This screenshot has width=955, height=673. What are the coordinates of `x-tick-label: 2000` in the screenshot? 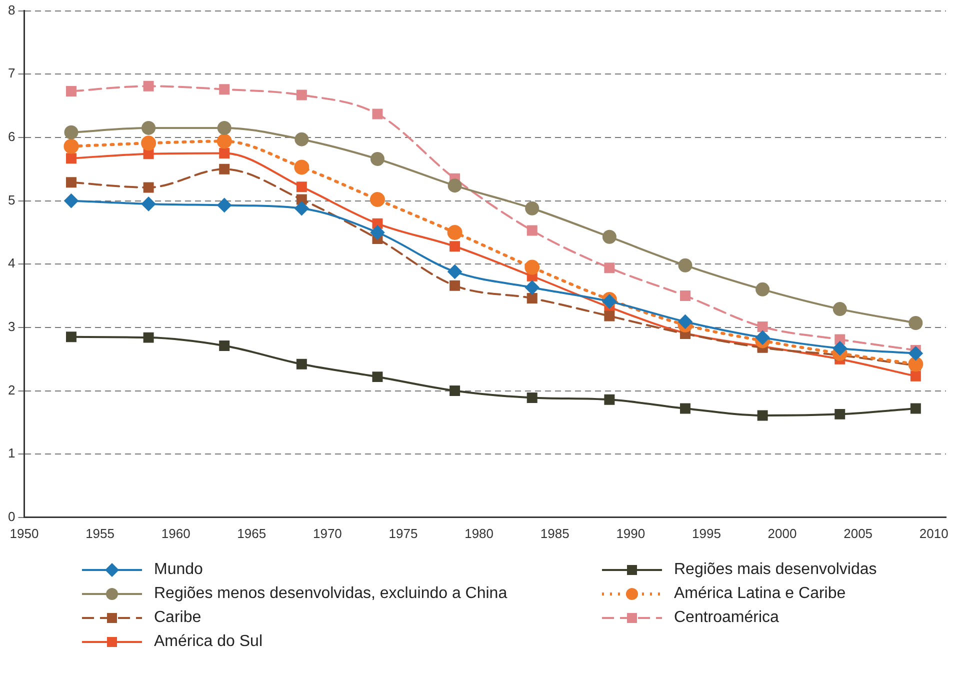 It's located at (782, 533).